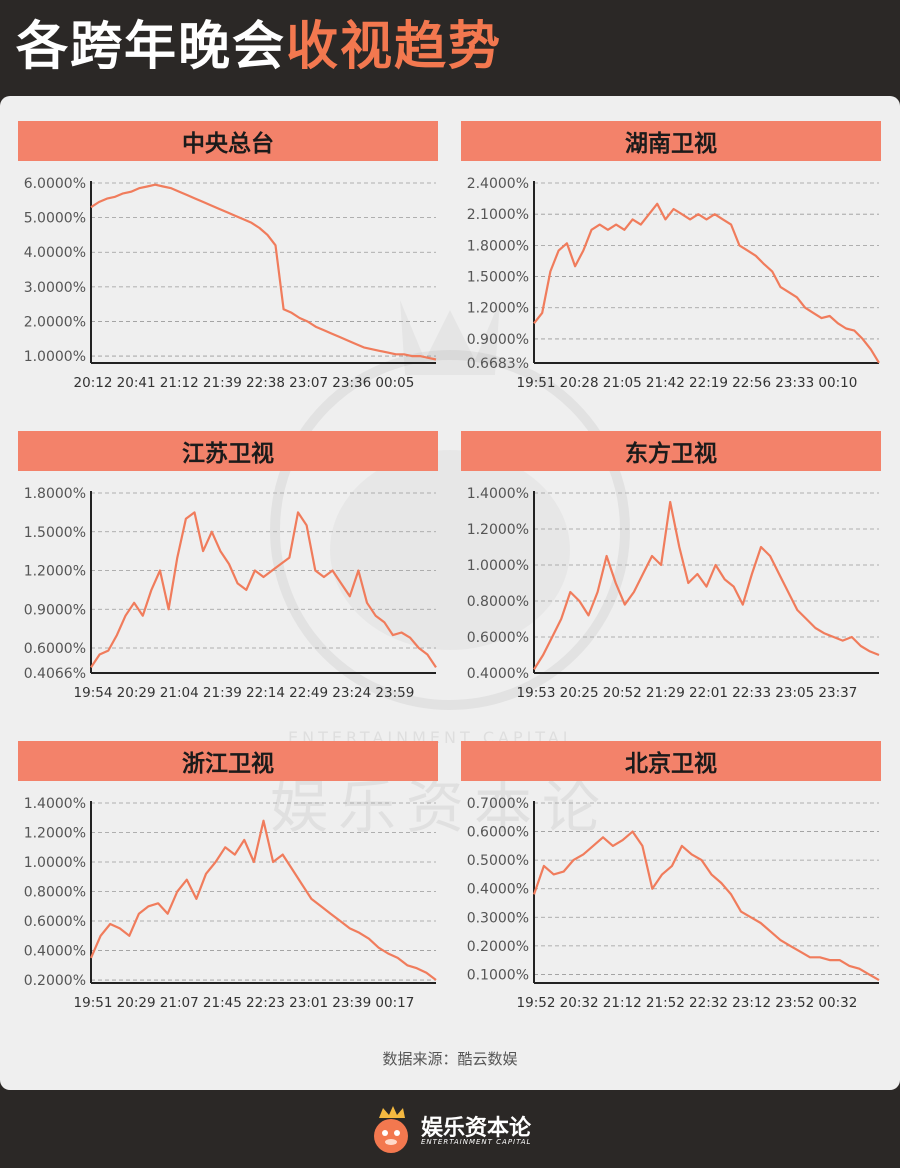  I want to click on x-tick-label: 23:37, so click(837, 693).